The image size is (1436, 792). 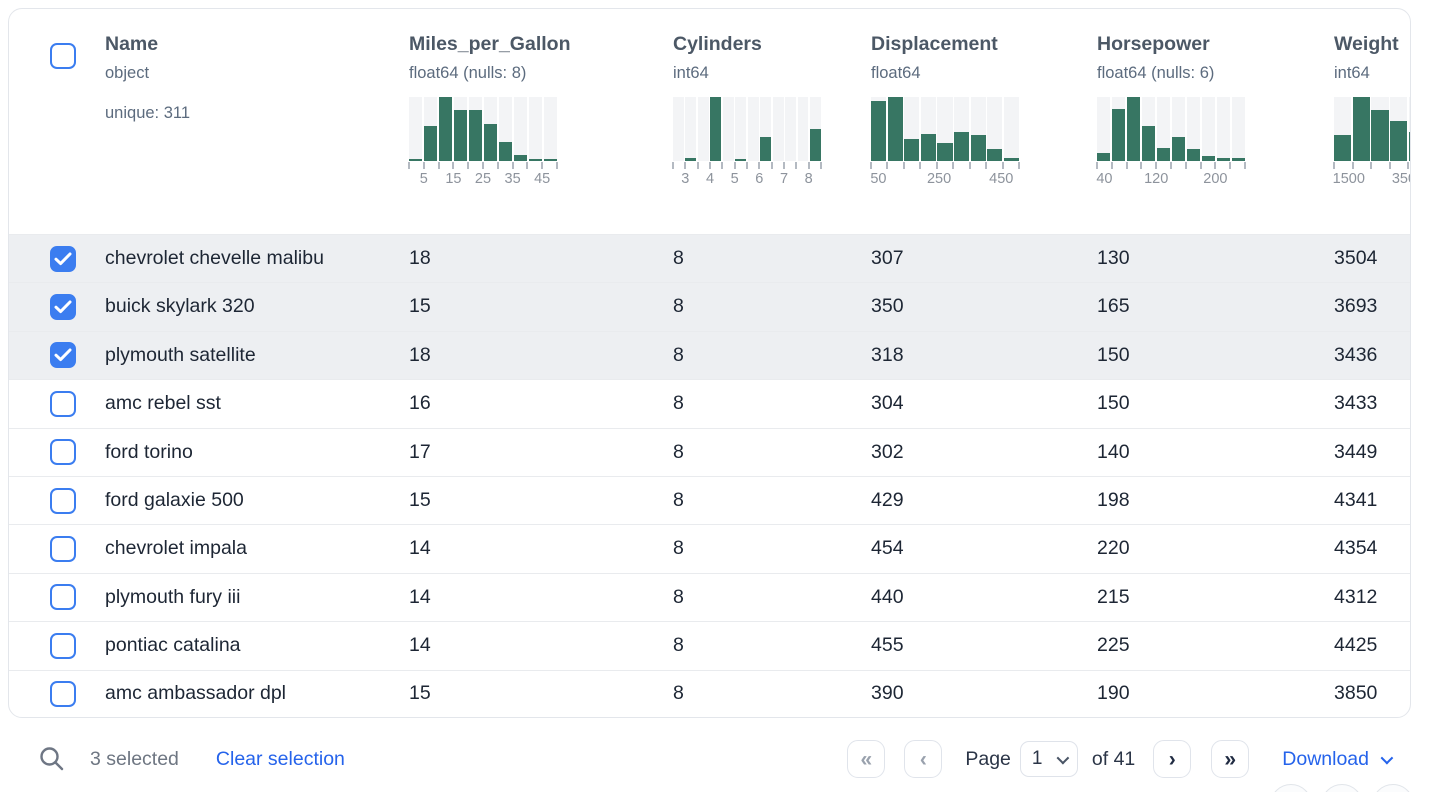 What do you see at coordinates (887, 548) in the screenshot?
I see `cell-disp: 454` at bounding box center [887, 548].